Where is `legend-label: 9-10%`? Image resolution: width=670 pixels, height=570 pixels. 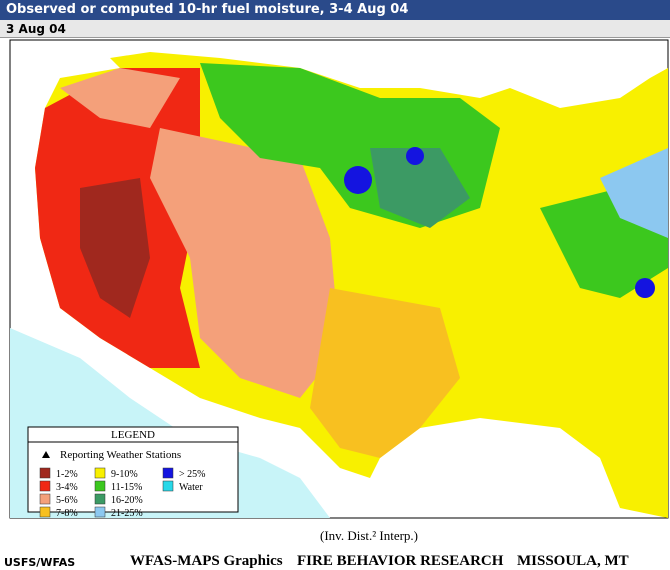 legend-label: 9-10% is located at coordinates (124, 474).